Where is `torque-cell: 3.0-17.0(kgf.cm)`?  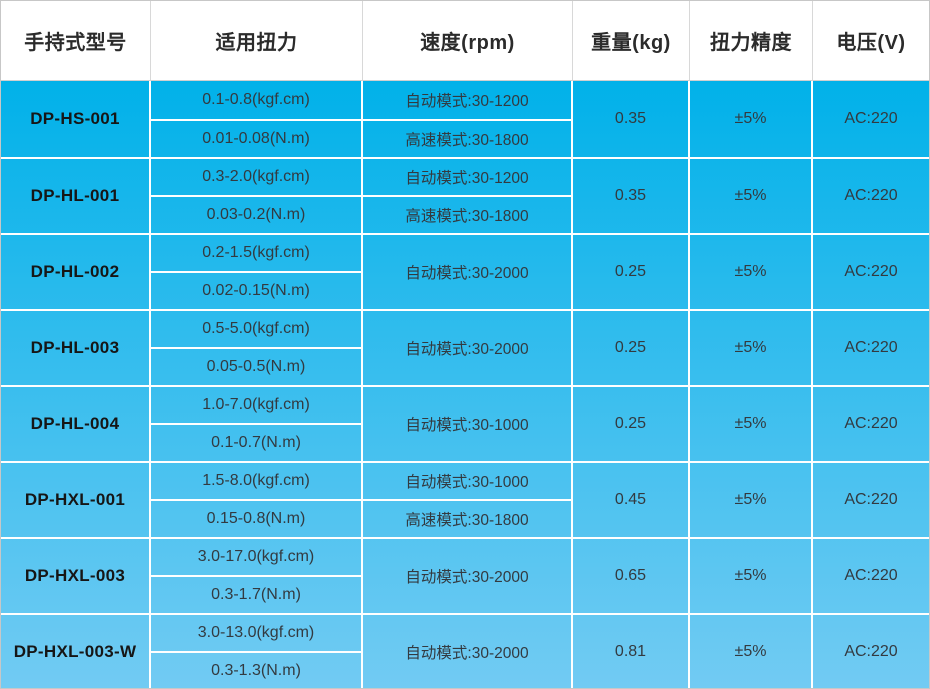 torque-cell: 3.0-17.0(kgf.cm) is located at coordinates (257, 556).